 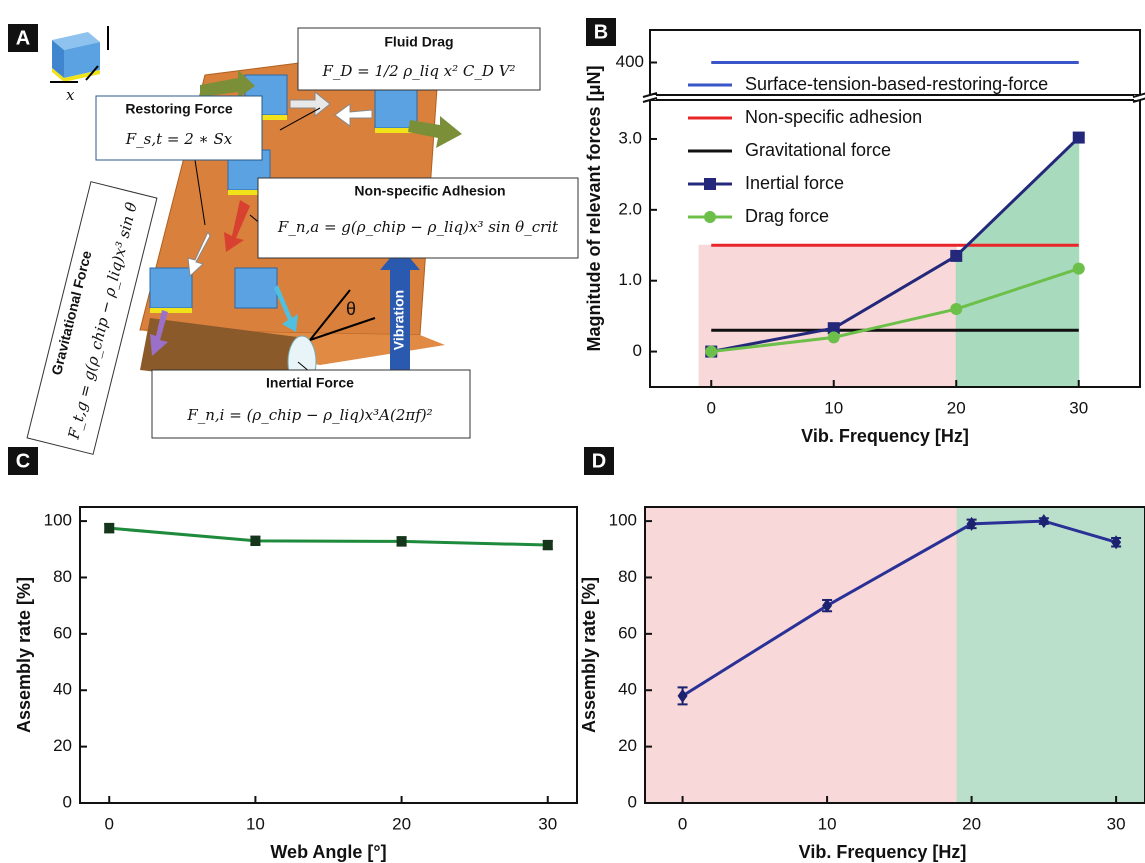 I want to click on y-axis-label: Magnitude of relevant forces [μN], so click(x=594, y=208).